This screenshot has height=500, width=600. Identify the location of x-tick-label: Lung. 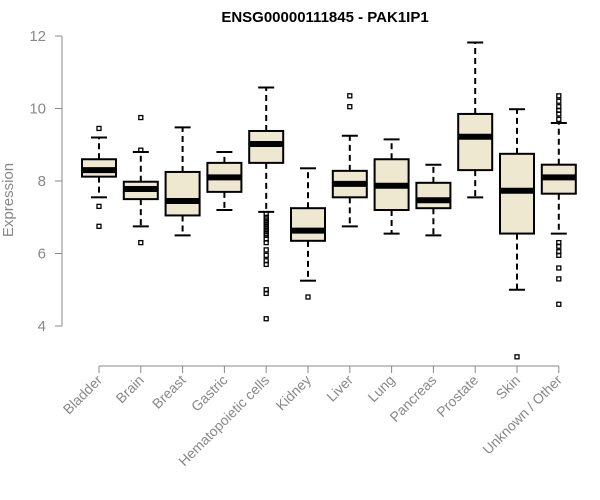
(380, 388).